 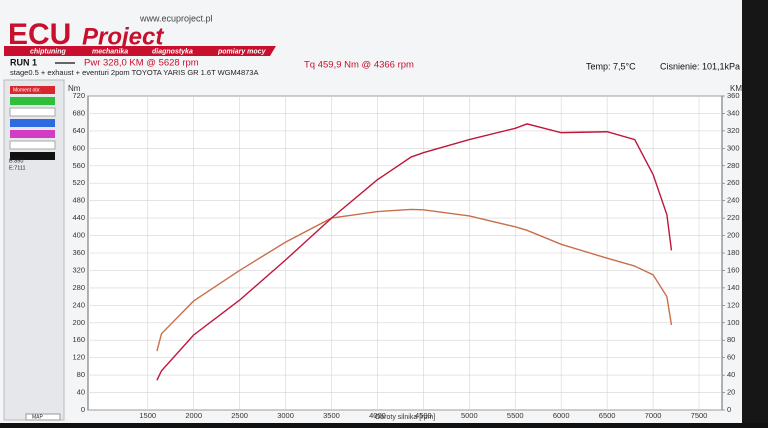 I want to click on logo-ecu: ECU, so click(x=39, y=34).